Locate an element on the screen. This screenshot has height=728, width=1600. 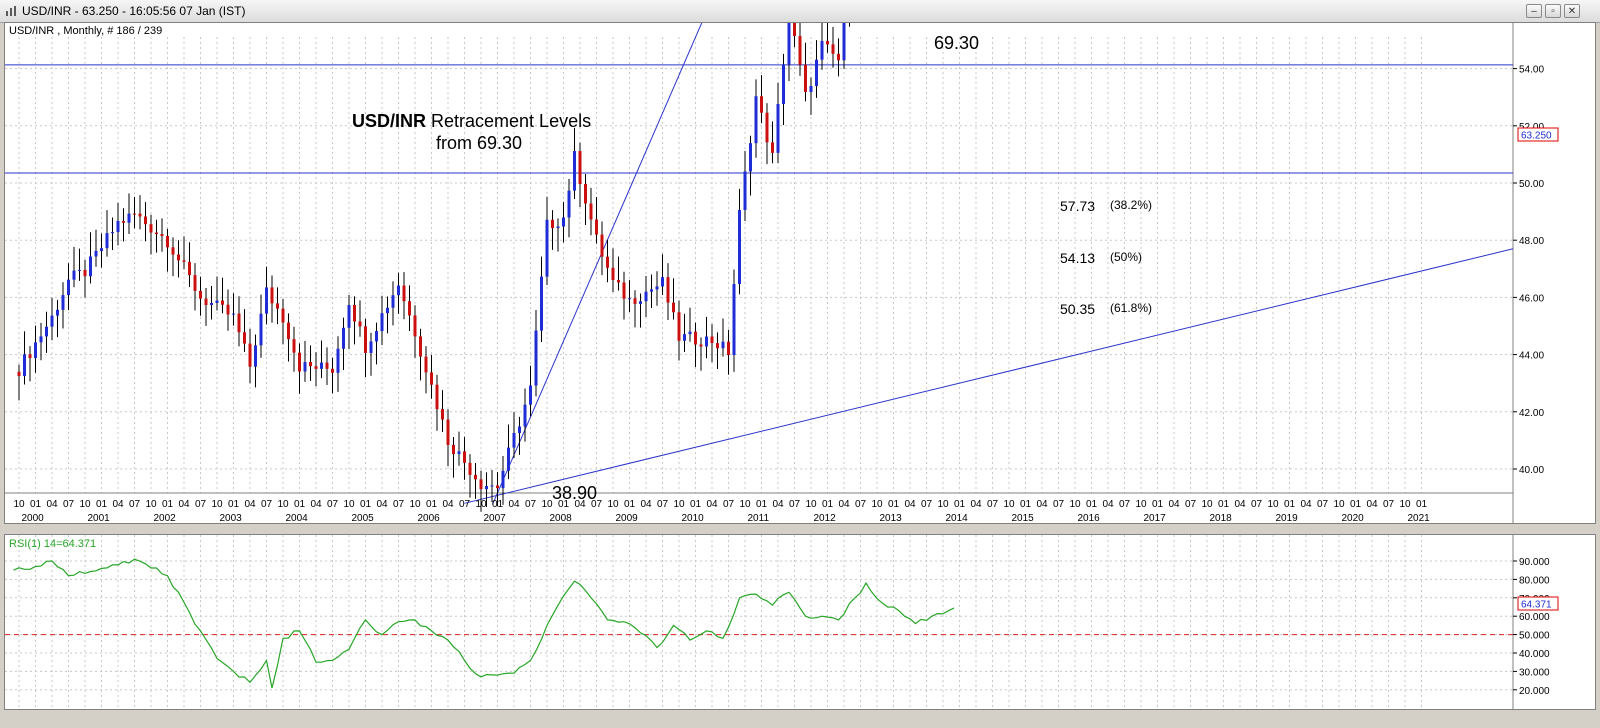
retracement-382-pct: (38.2%) is located at coordinates (1131, 205).